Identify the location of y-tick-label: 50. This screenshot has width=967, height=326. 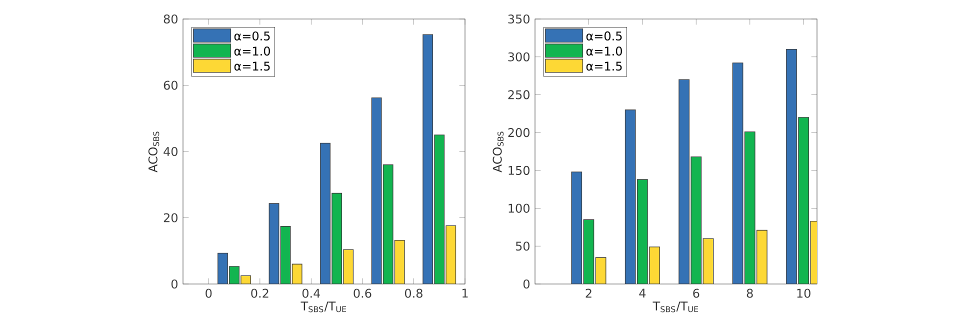
(523, 246).